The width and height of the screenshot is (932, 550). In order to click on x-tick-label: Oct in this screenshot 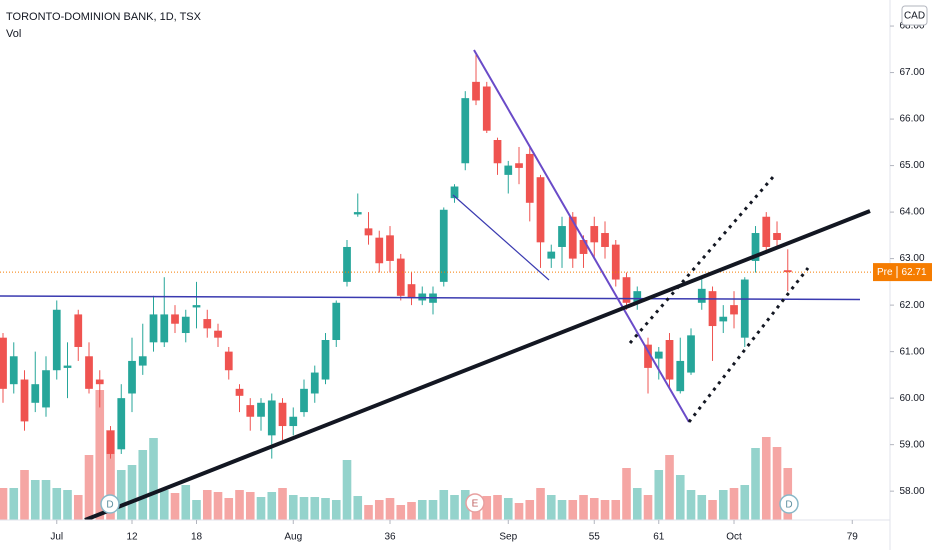, I will do `click(734, 537)`.